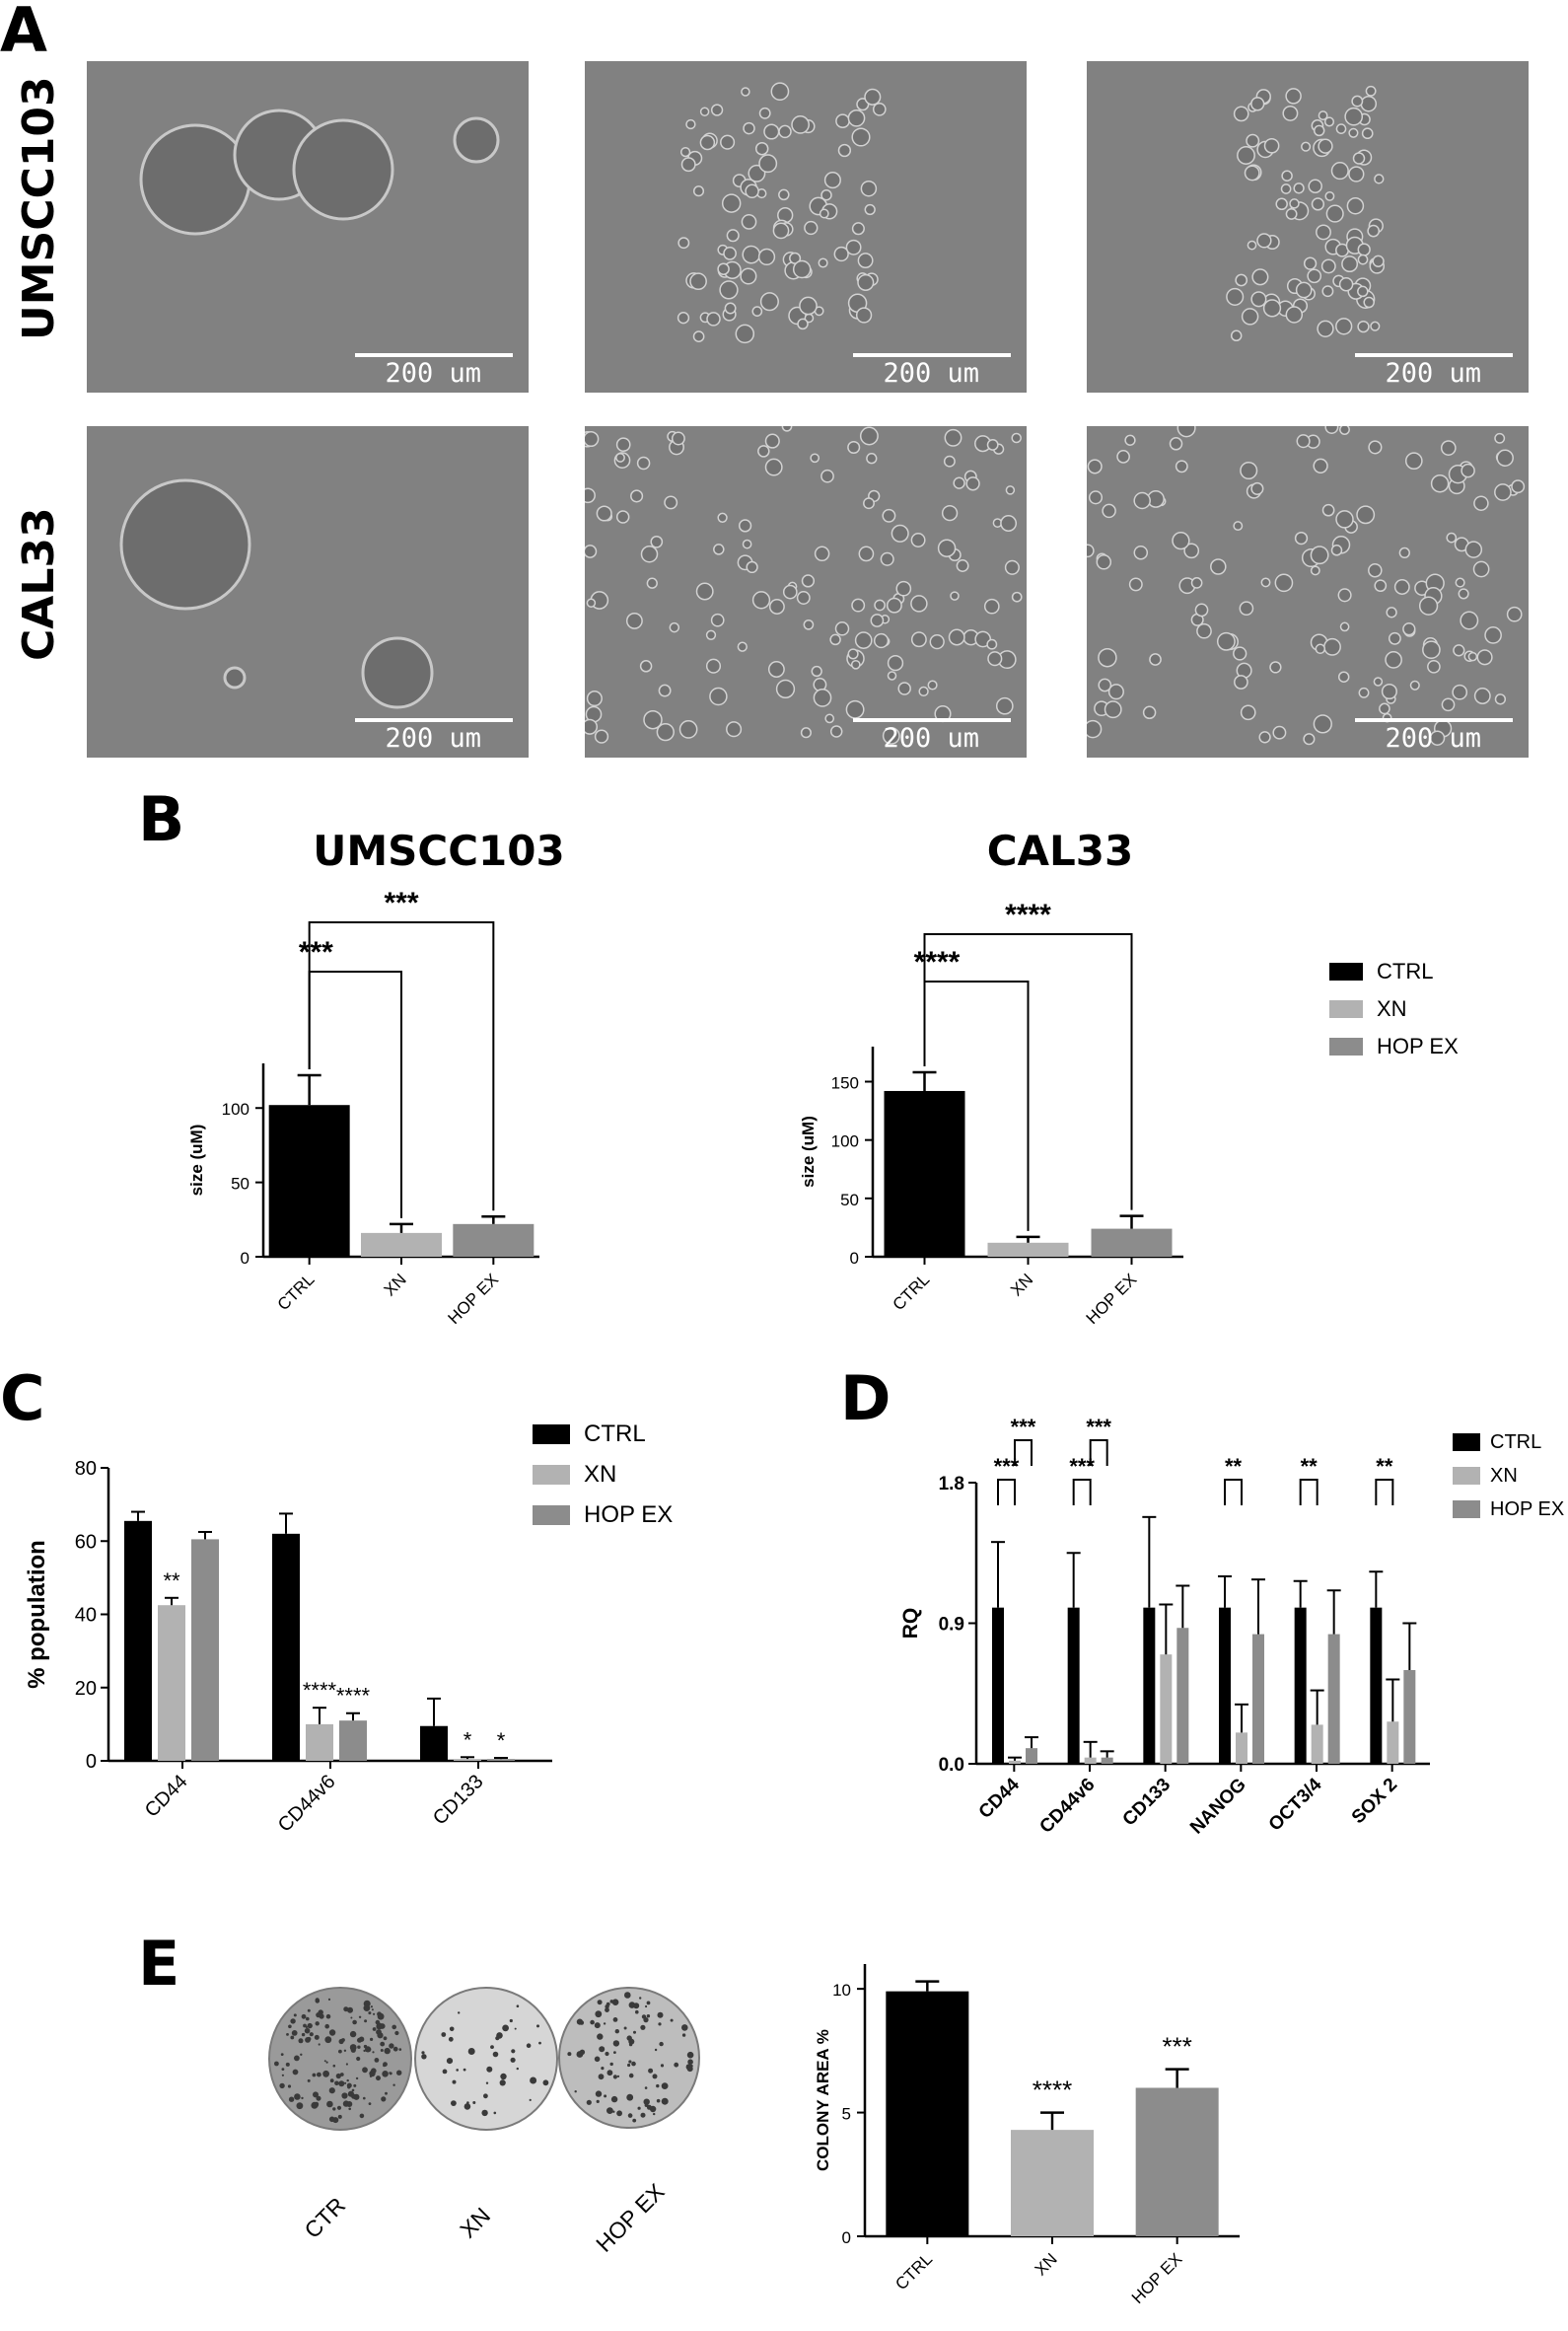 The image size is (1568, 2331). Describe the element at coordinates (846, 2114) in the screenshot. I see `y-tick-label: 5` at that location.